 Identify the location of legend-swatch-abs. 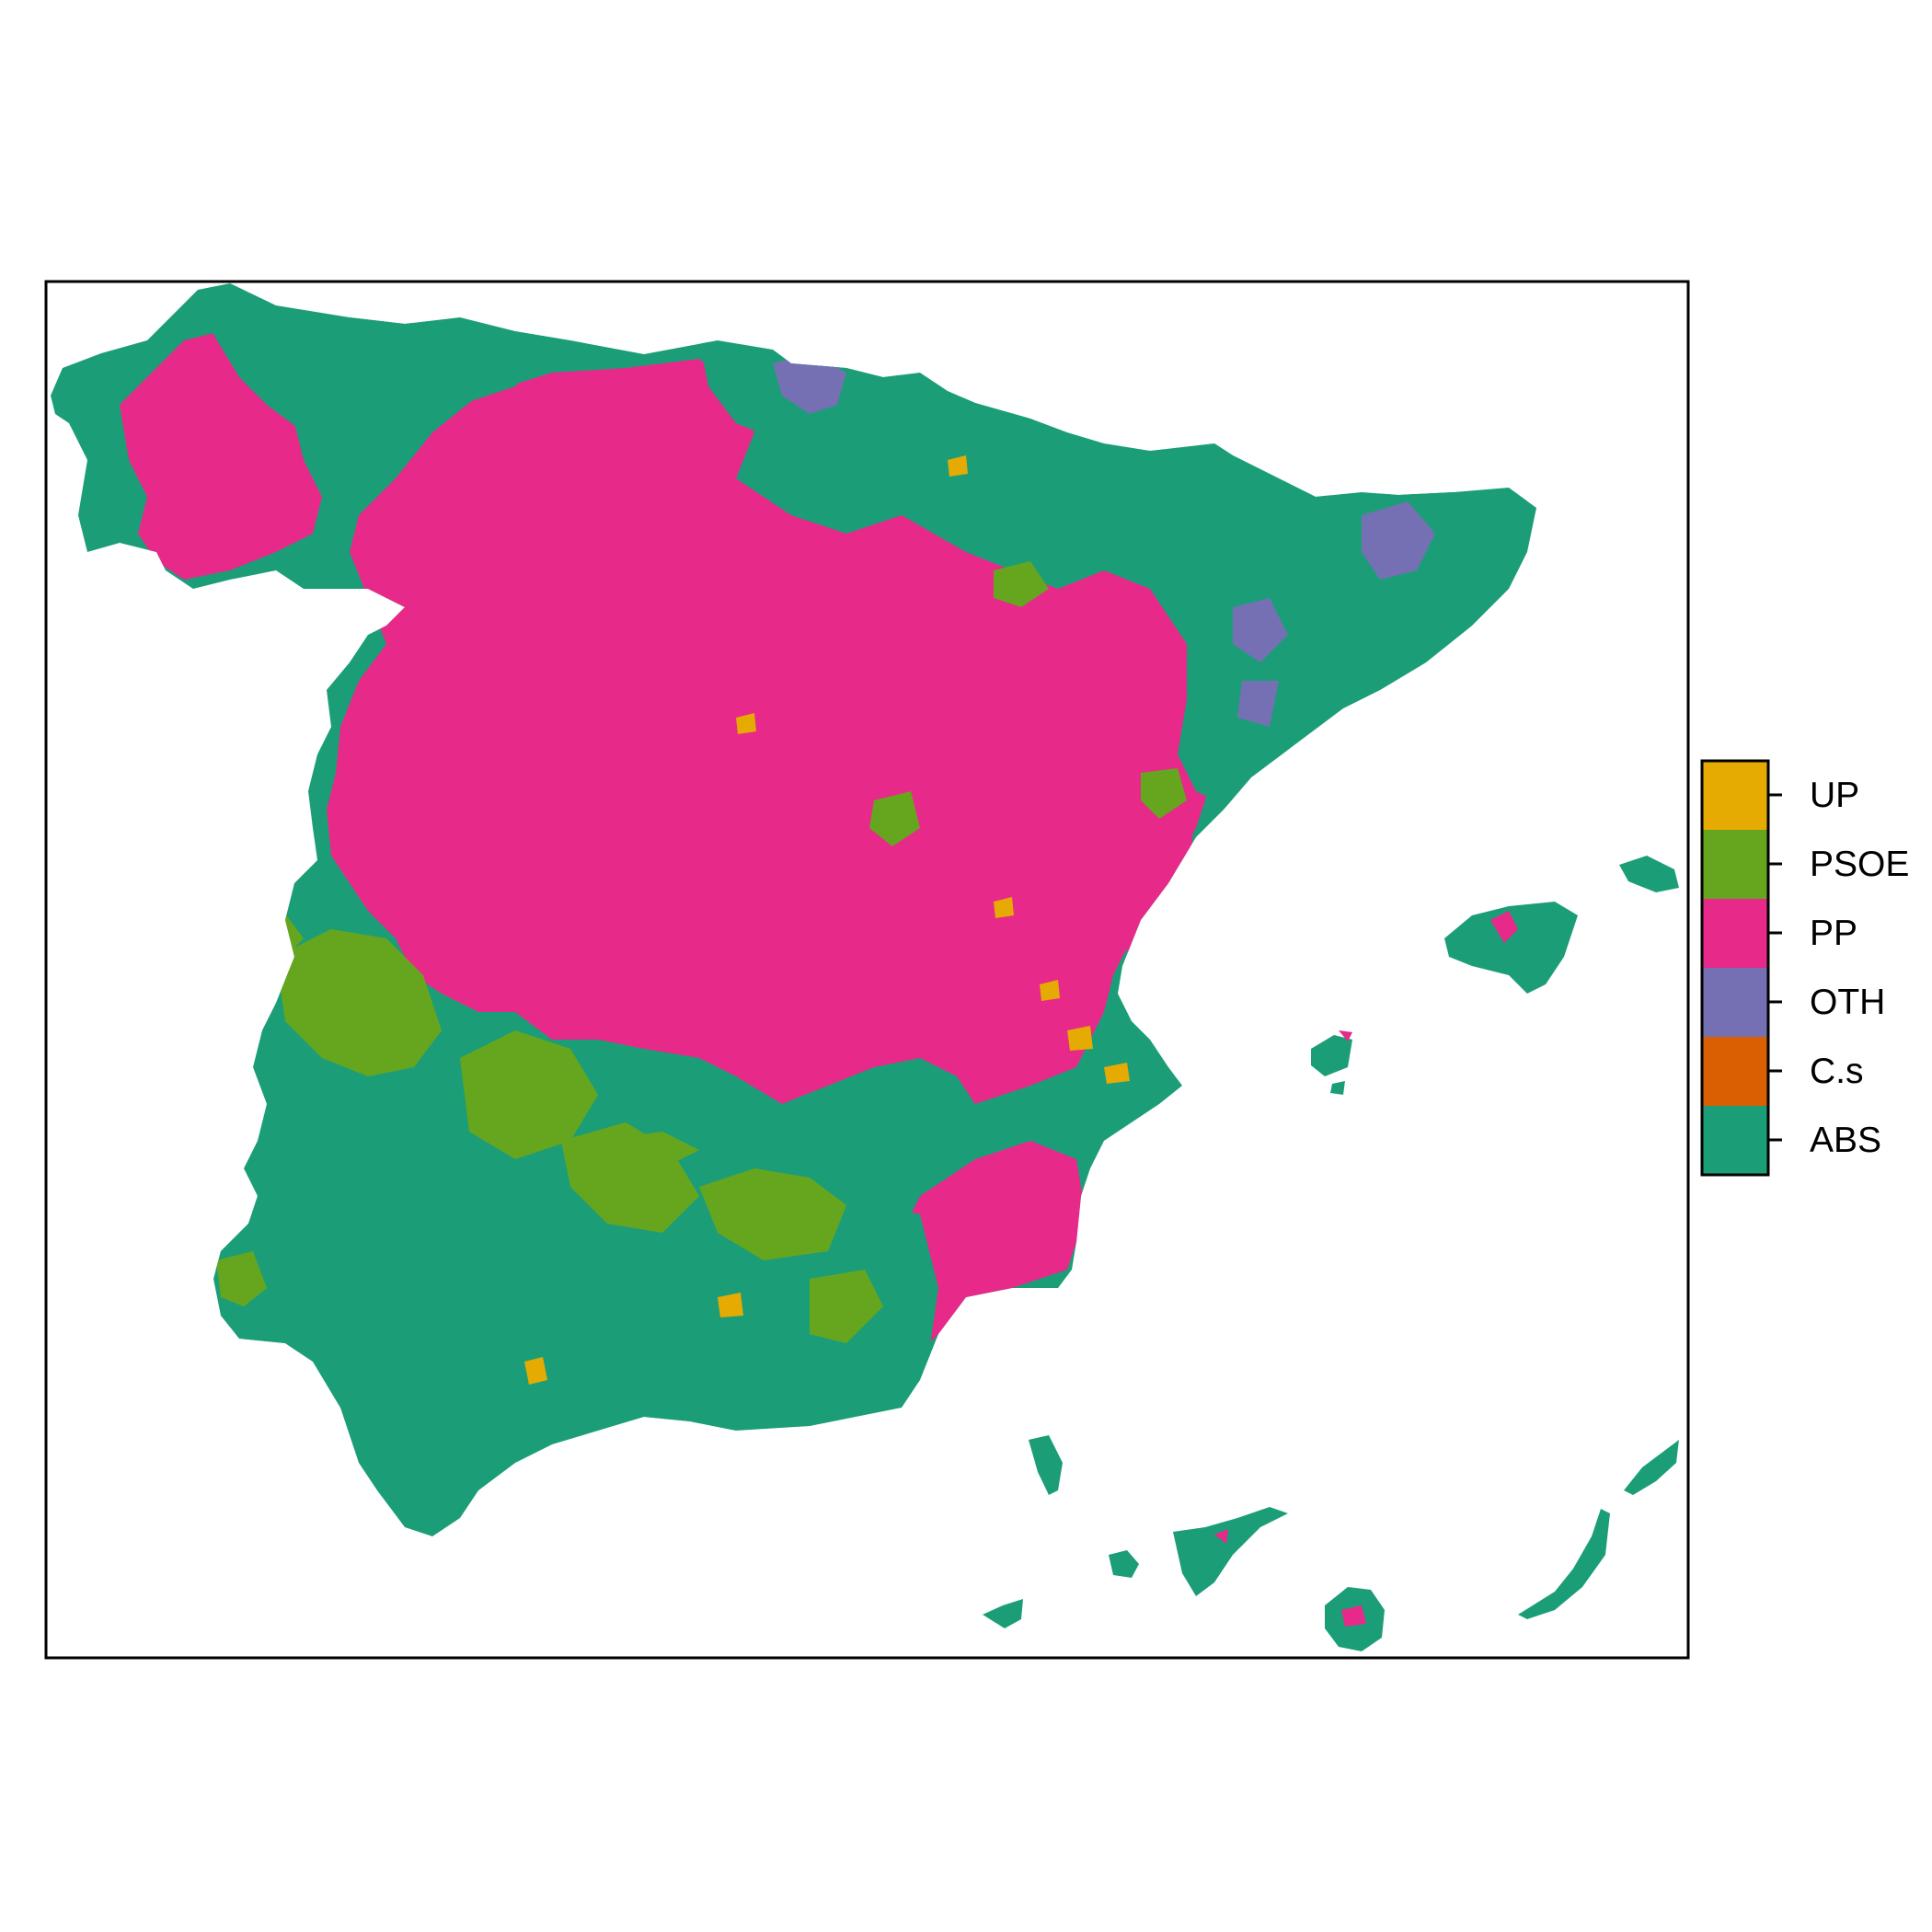
(1735, 1140).